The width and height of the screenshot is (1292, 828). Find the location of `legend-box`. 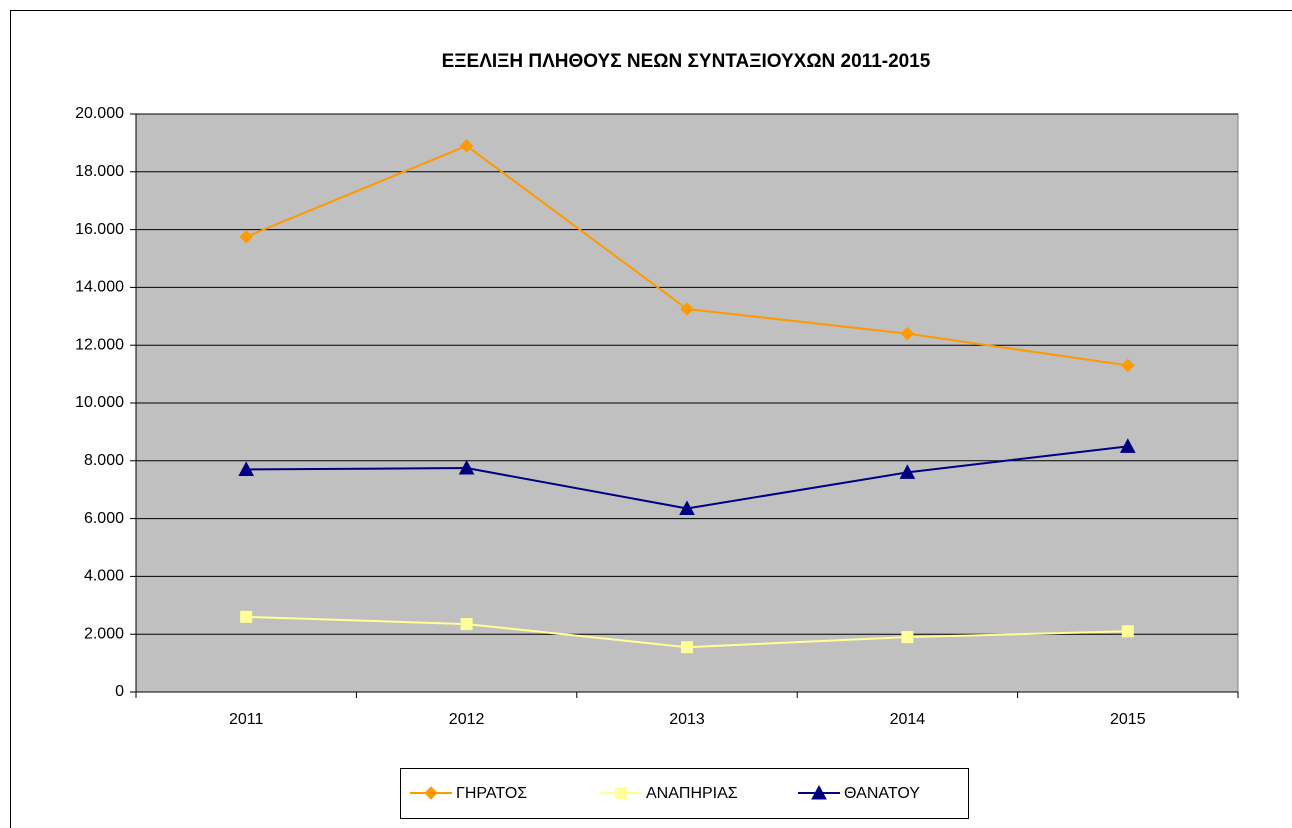

legend-box is located at coordinates (684, 793).